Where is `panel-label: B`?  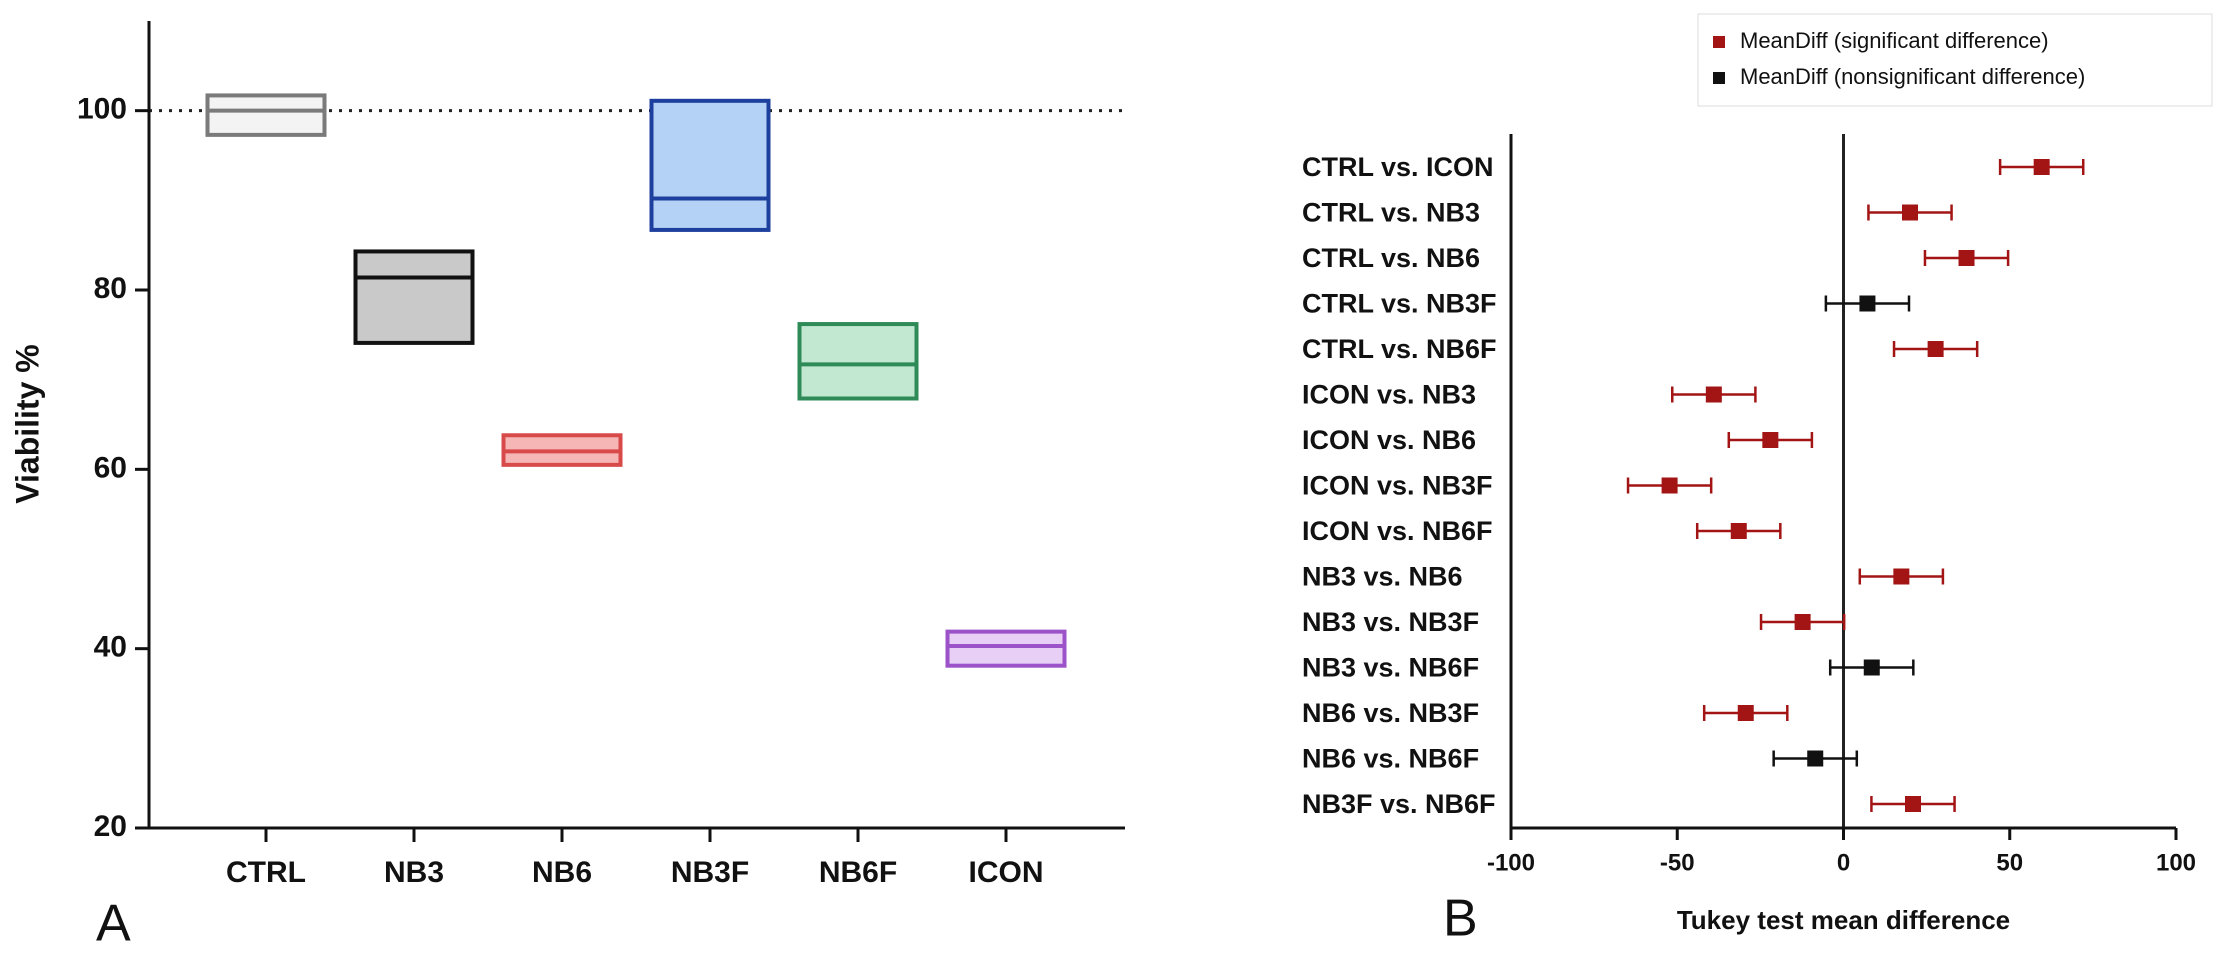 panel-label: B is located at coordinates (1460, 919).